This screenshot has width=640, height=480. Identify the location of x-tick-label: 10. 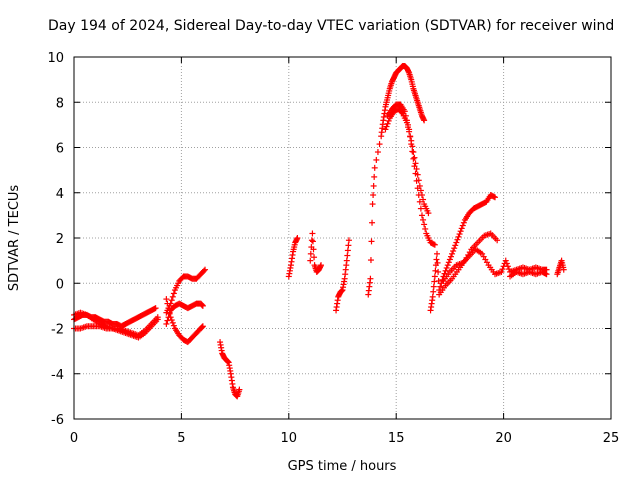
(289, 438).